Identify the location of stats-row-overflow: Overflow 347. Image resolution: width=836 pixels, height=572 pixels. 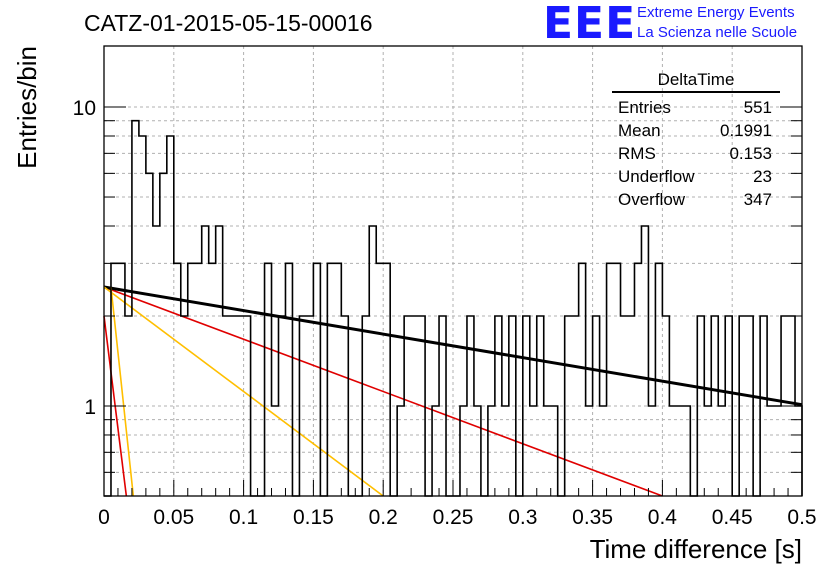
(696, 199).